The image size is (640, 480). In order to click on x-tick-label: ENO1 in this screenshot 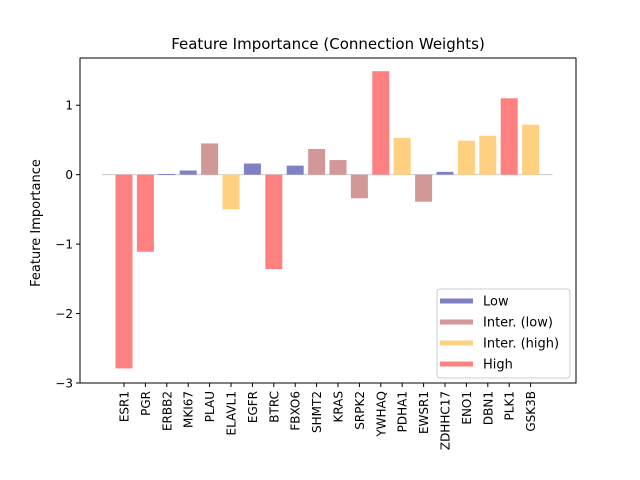, I will do `click(467, 408)`.